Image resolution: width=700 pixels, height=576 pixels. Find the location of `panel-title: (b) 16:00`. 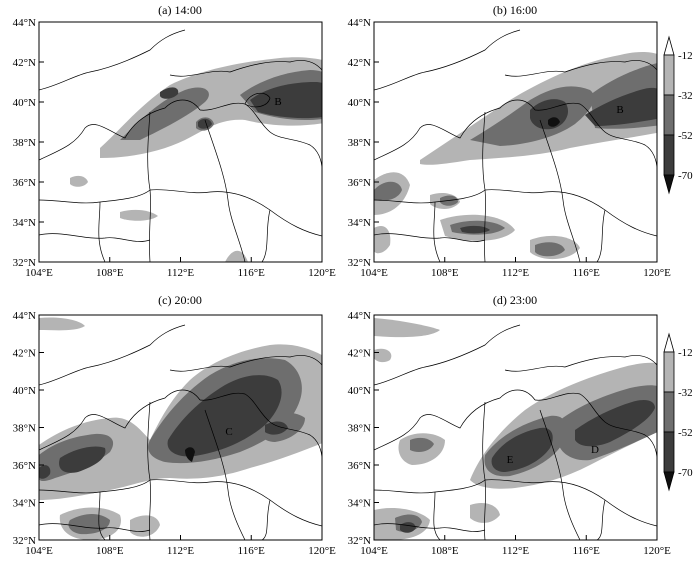

panel-title: (b) 16:00 is located at coordinates (515, 10).